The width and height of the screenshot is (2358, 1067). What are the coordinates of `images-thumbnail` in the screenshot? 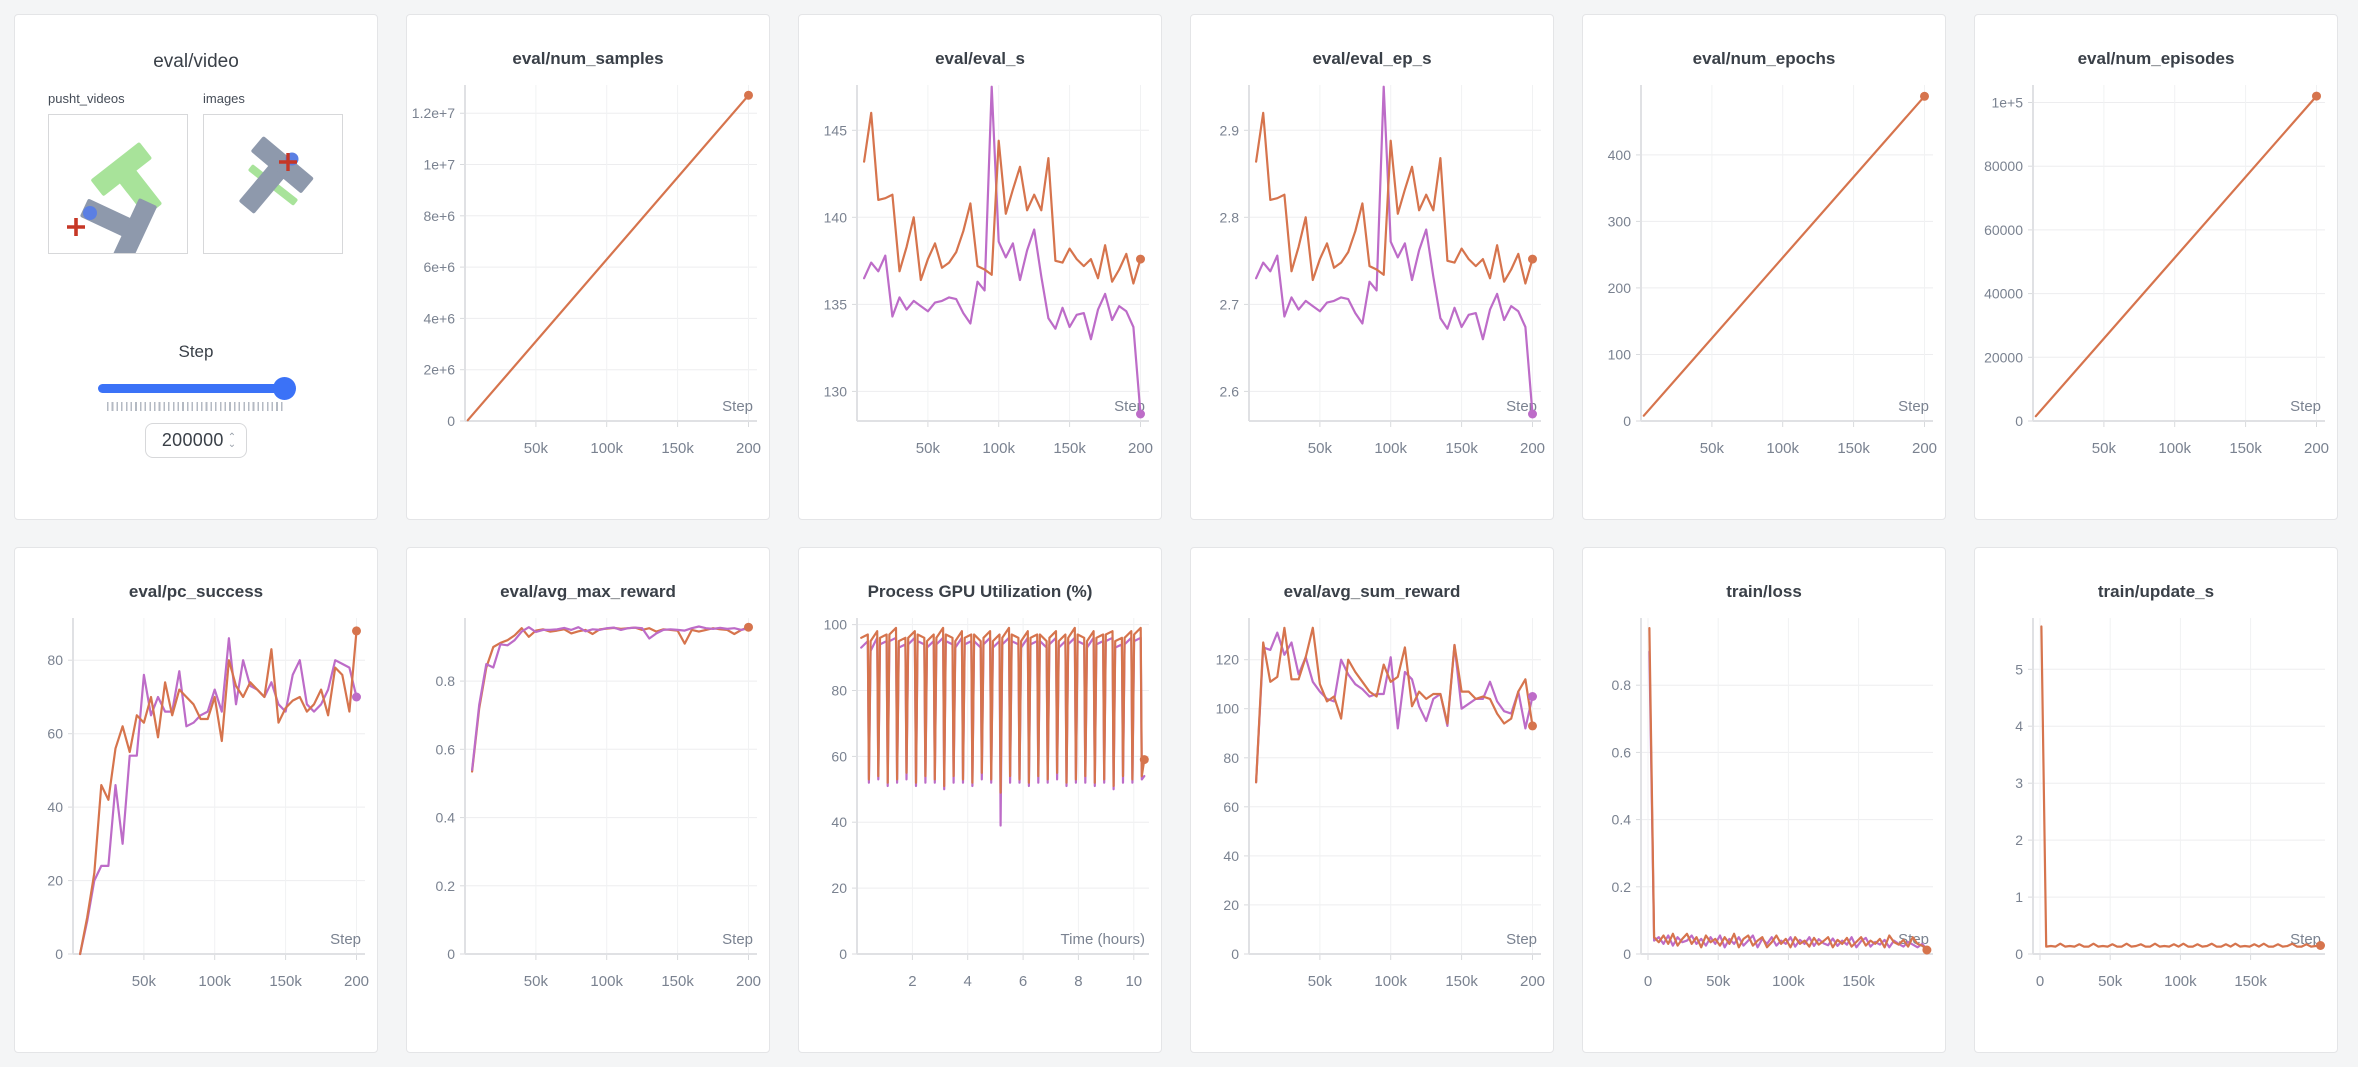 It's located at (273, 184).